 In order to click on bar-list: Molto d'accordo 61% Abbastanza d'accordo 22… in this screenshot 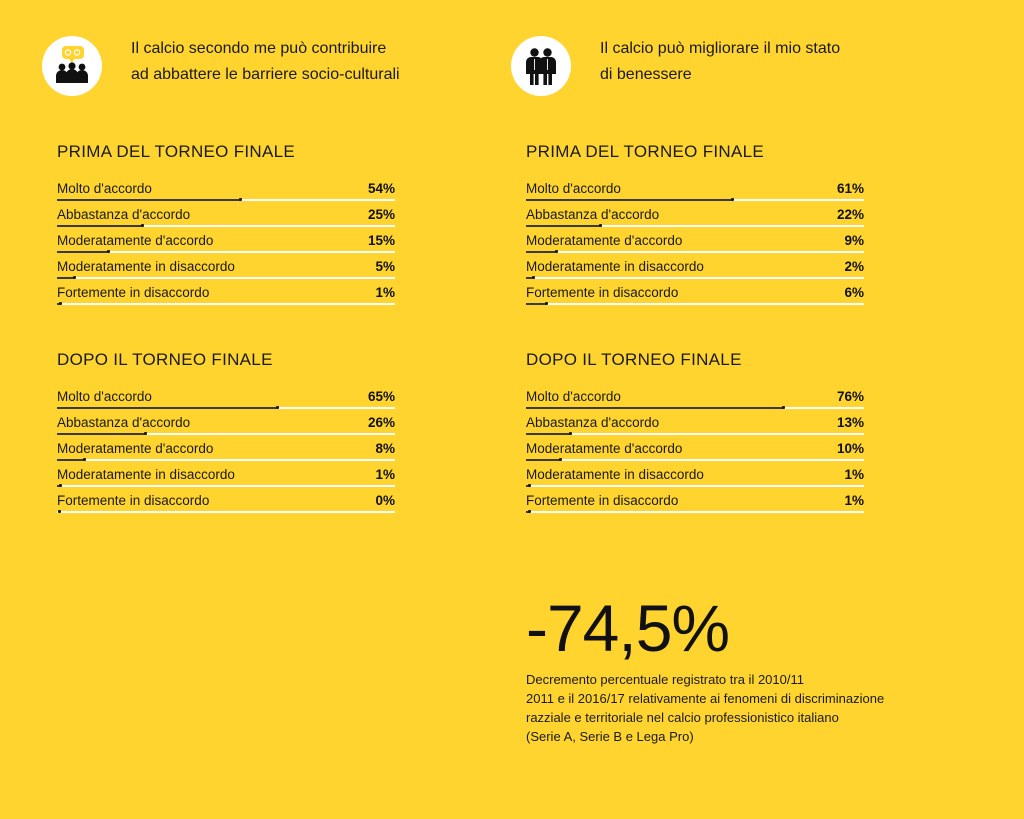, I will do `click(695, 241)`.